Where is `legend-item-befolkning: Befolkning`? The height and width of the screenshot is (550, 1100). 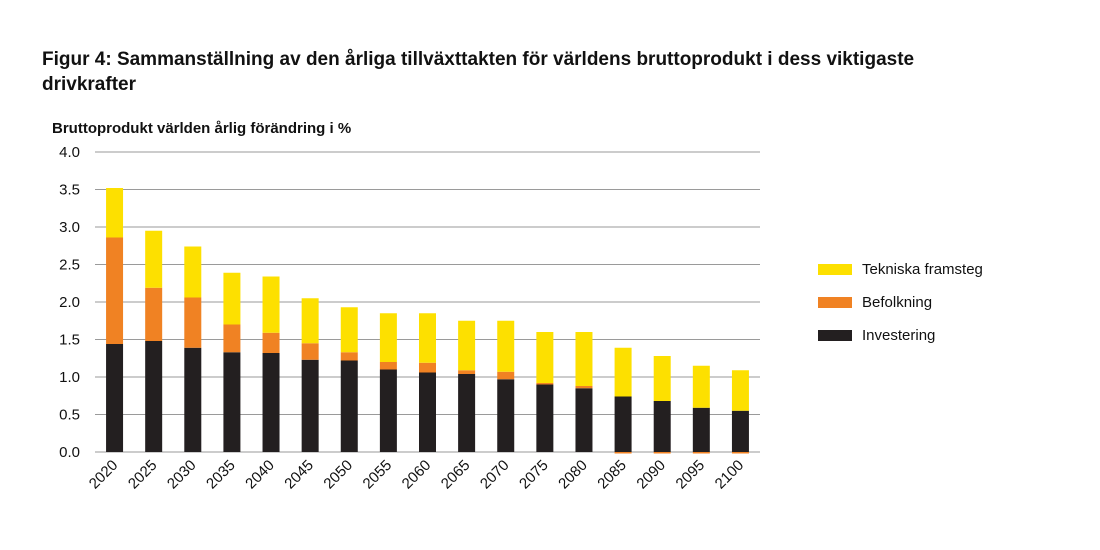
legend-item-befolkning: Befolkning is located at coordinates (900, 302).